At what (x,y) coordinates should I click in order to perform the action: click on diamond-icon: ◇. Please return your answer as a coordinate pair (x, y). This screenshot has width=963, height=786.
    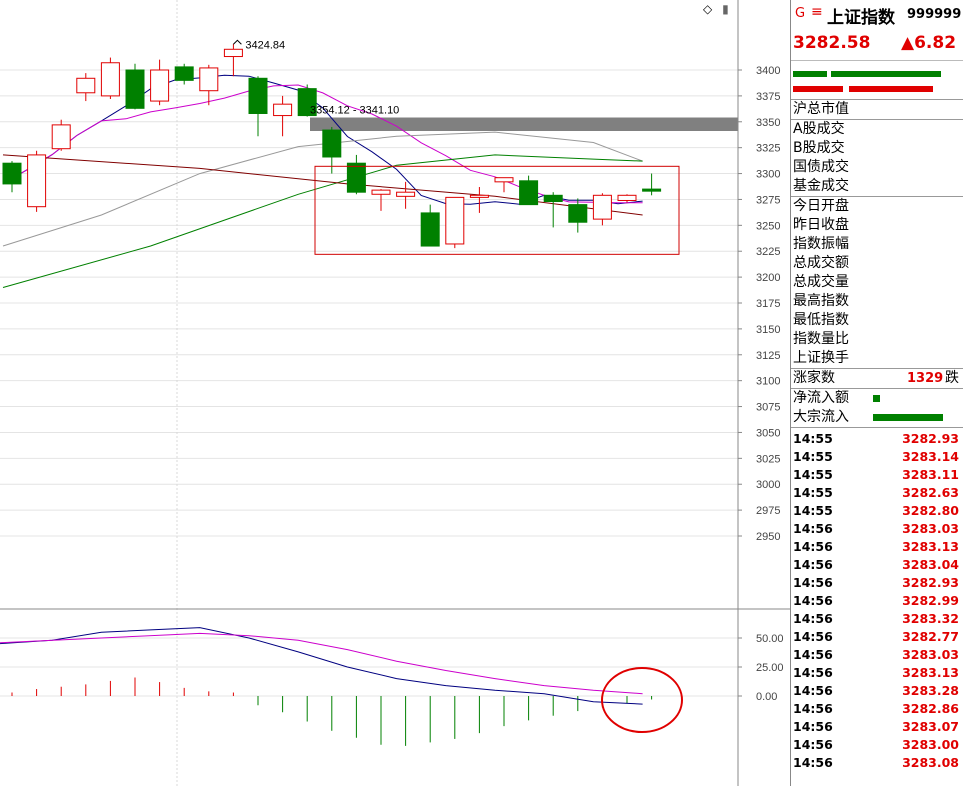
    Looking at the image, I should click on (708, 9).